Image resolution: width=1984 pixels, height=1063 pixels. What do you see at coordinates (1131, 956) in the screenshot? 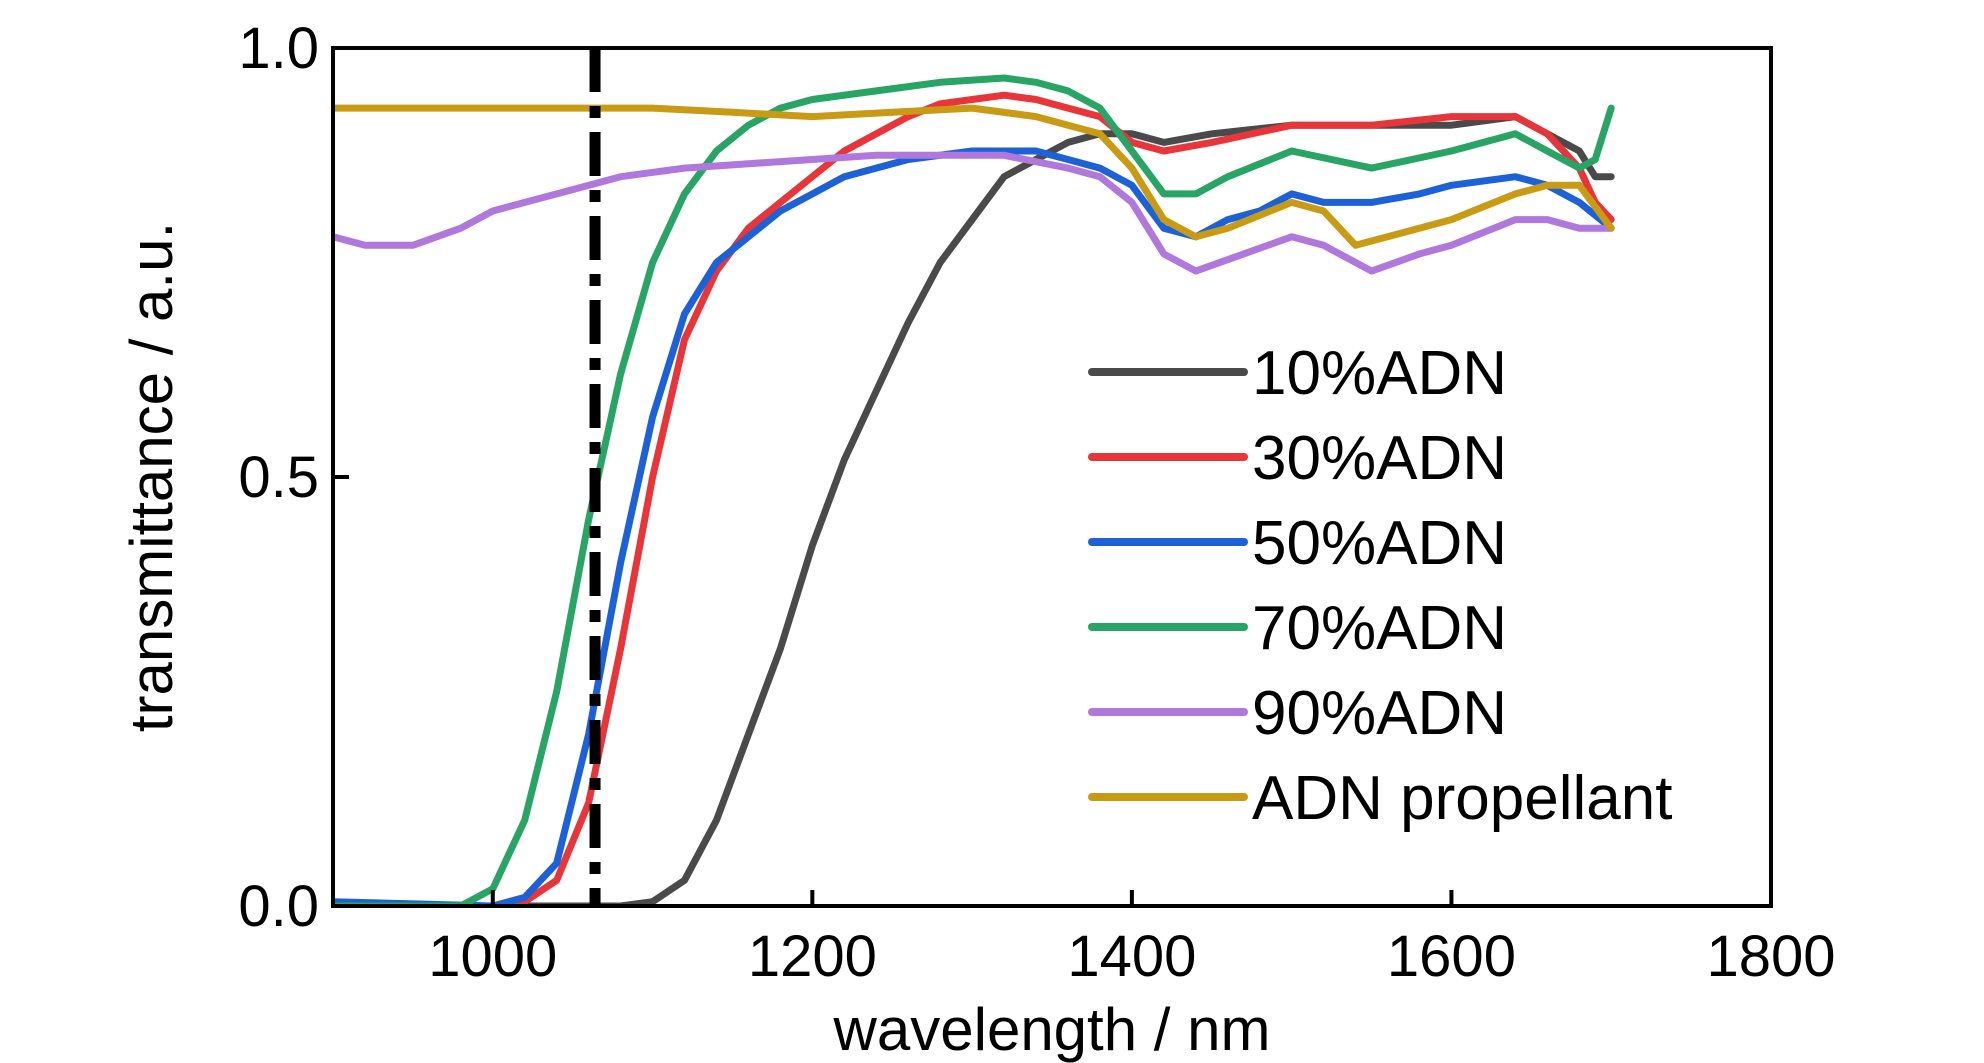
I see `x-tick-label: 1400` at bounding box center [1131, 956].